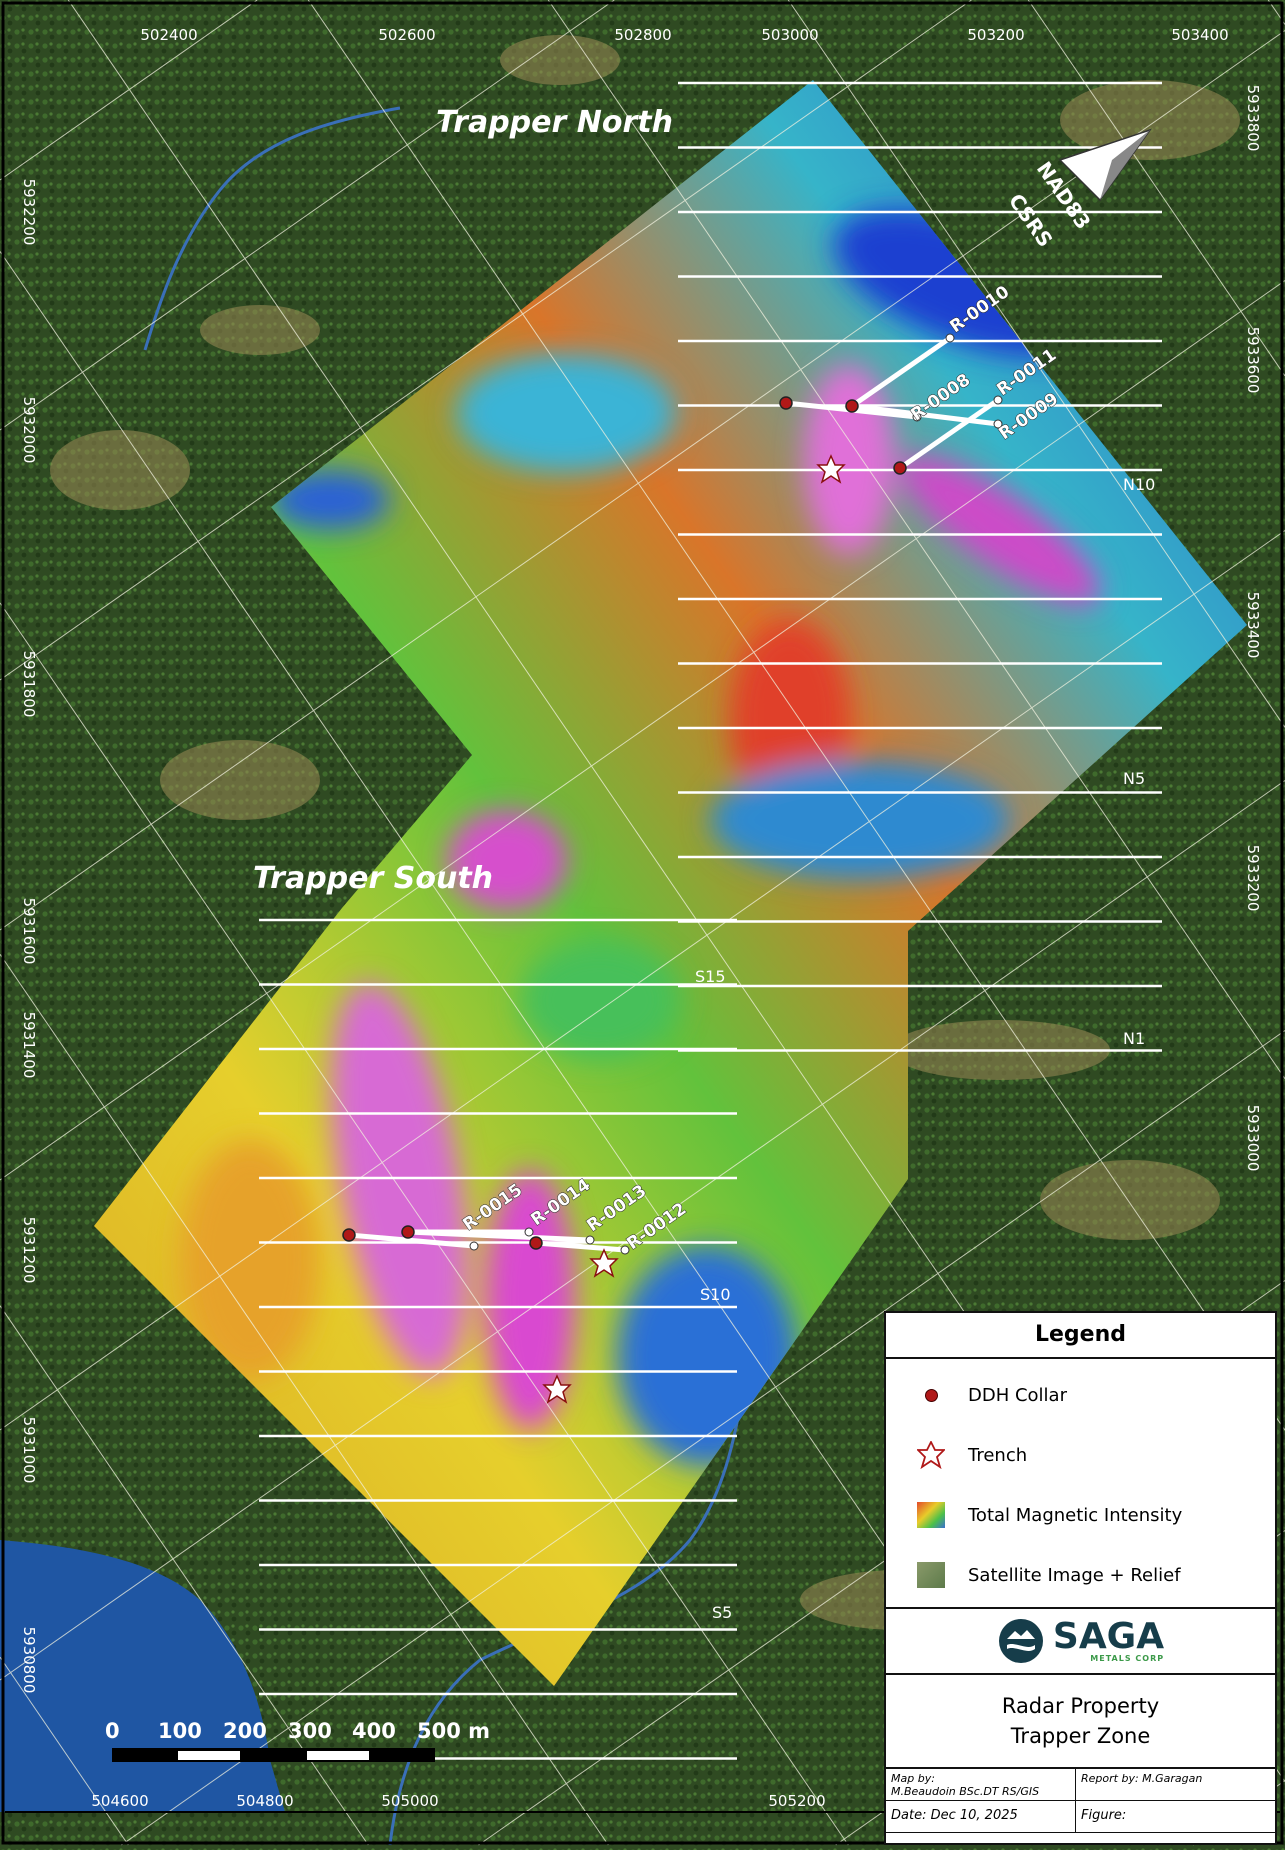  What do you see at coordinates (29, 212) in the screenshot?
I see `coordinate-label: 5932200` at bounding box center [29, 212].